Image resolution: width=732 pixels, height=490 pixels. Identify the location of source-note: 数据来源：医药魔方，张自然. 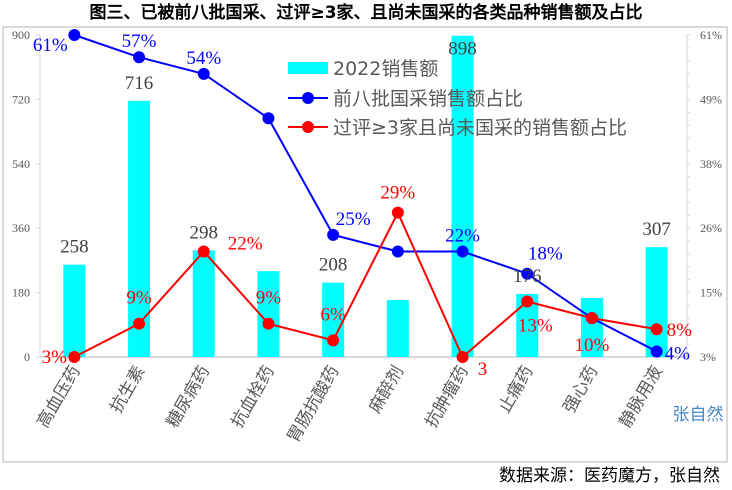
(609, 476).